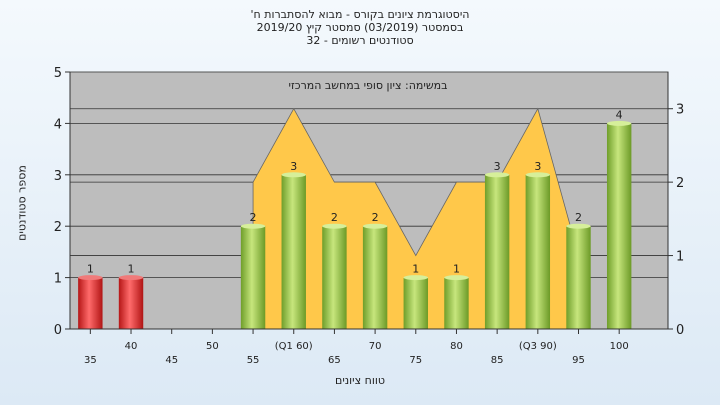 The height and width of the screenshot is (405, 720). Describe the element at coordinates (578, 360) in the screenshot. I see `x-tick-label-12: 95` at that location.